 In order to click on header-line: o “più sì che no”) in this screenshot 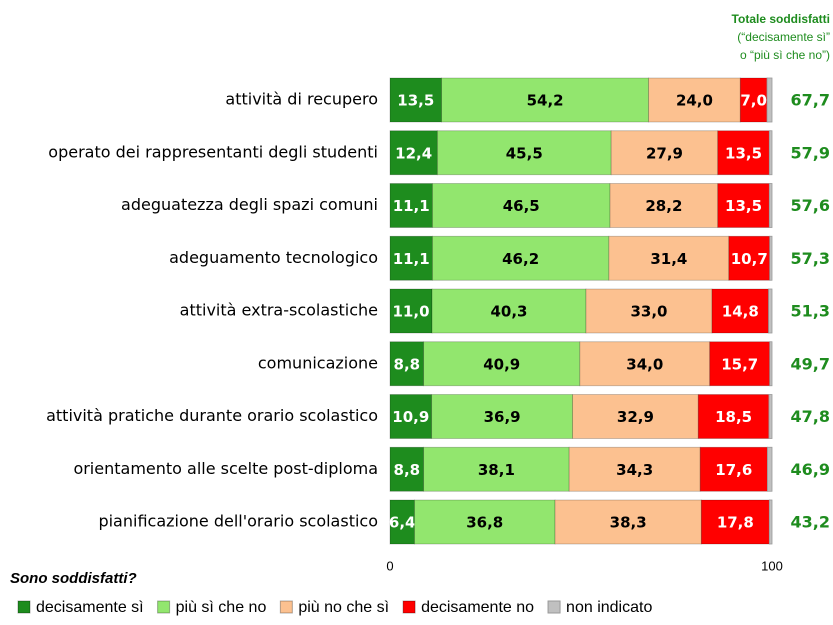, I will do `click(785, 55)`.